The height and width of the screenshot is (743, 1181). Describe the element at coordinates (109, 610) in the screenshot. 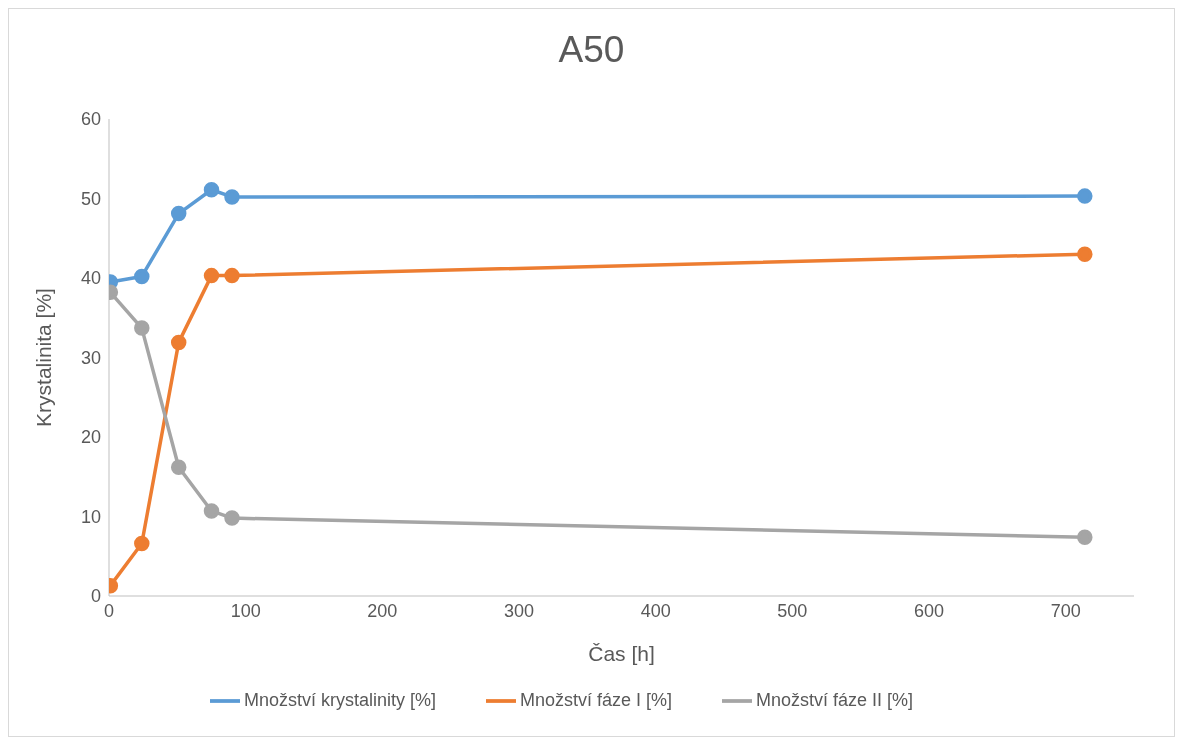

I see `x-tick-label: 0` at that location.